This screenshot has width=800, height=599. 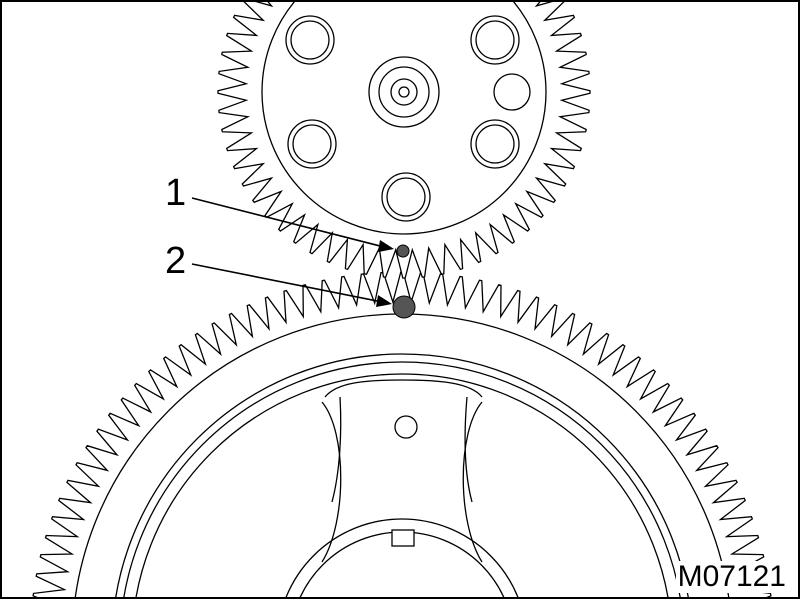 I want to click on camshaft-gear-hole-1-inner, so click(x=310, y=40).